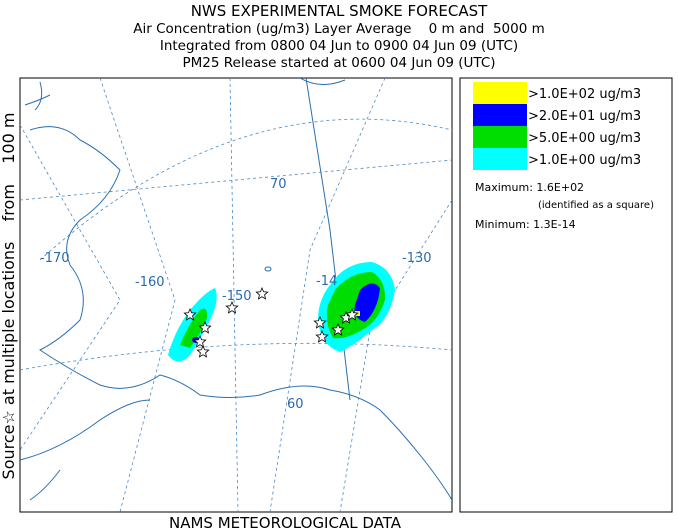 Image resolution: width=678 pixels, height=532 pixels. What do you see at coordinates (339, 11) in the screenshot?
I see `title: NWS EXPERIMENTAL SMOKE FORECAST` at bounding box center [339, 11].